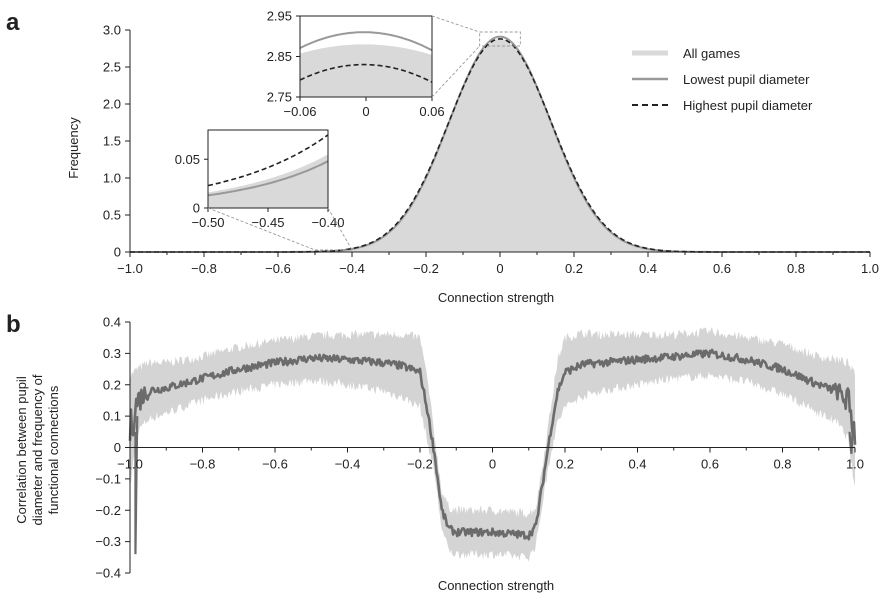  Describe the element at coordinates (455, 24) in the screenshot. I see `connector-peak-top` at that location.